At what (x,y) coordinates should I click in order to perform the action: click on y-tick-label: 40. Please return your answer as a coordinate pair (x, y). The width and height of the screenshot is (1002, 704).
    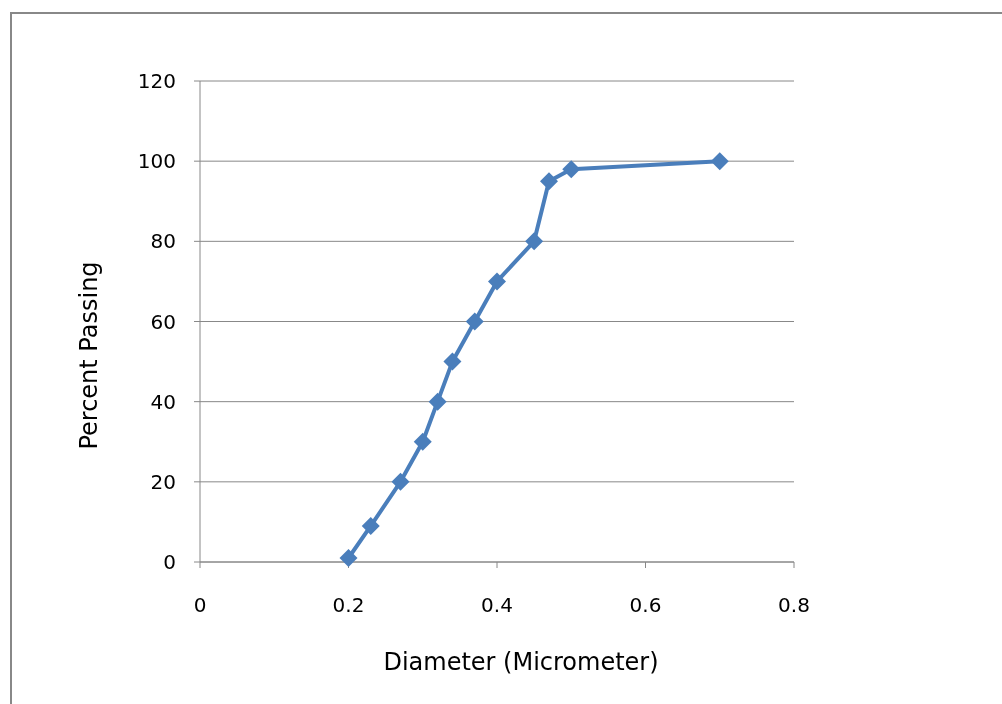
    Looking at the image, I should click on (163, 401).